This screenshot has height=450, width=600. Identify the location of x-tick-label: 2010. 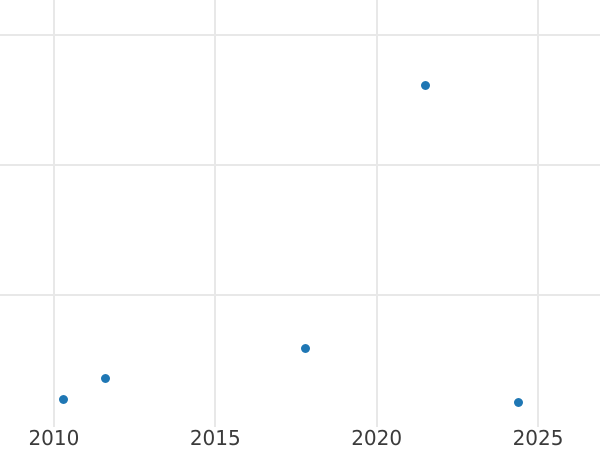
(54, 438).